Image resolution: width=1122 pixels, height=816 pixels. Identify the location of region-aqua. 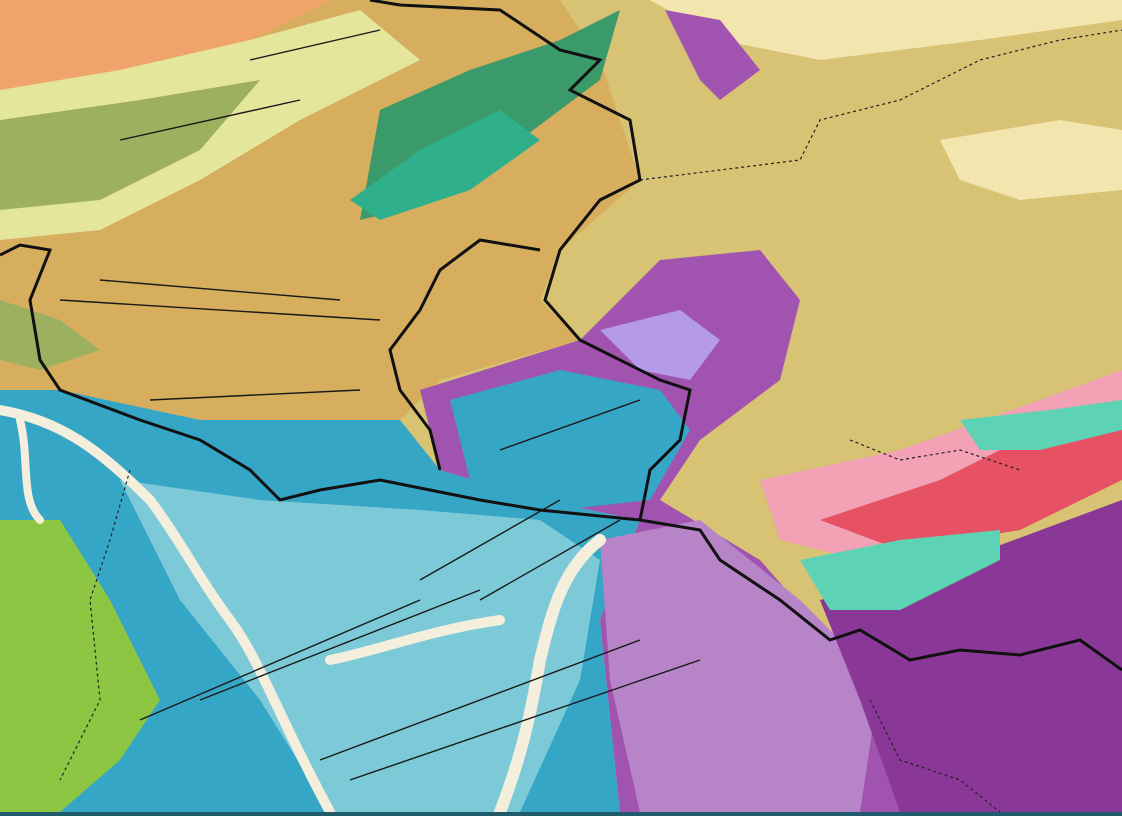
(900, 570).